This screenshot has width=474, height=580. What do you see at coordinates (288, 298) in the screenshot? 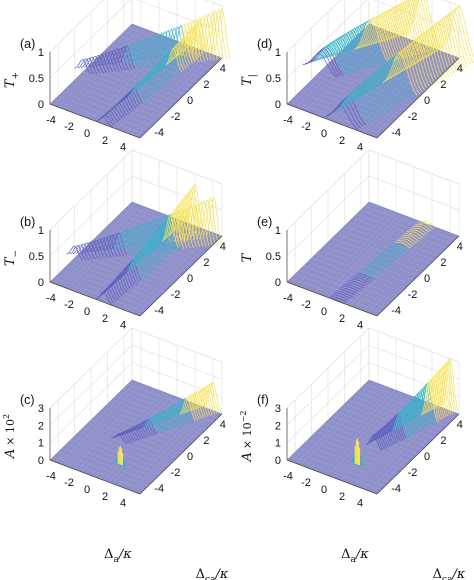
I see `x-tick-label: -4` at bounding box center [288, 298].